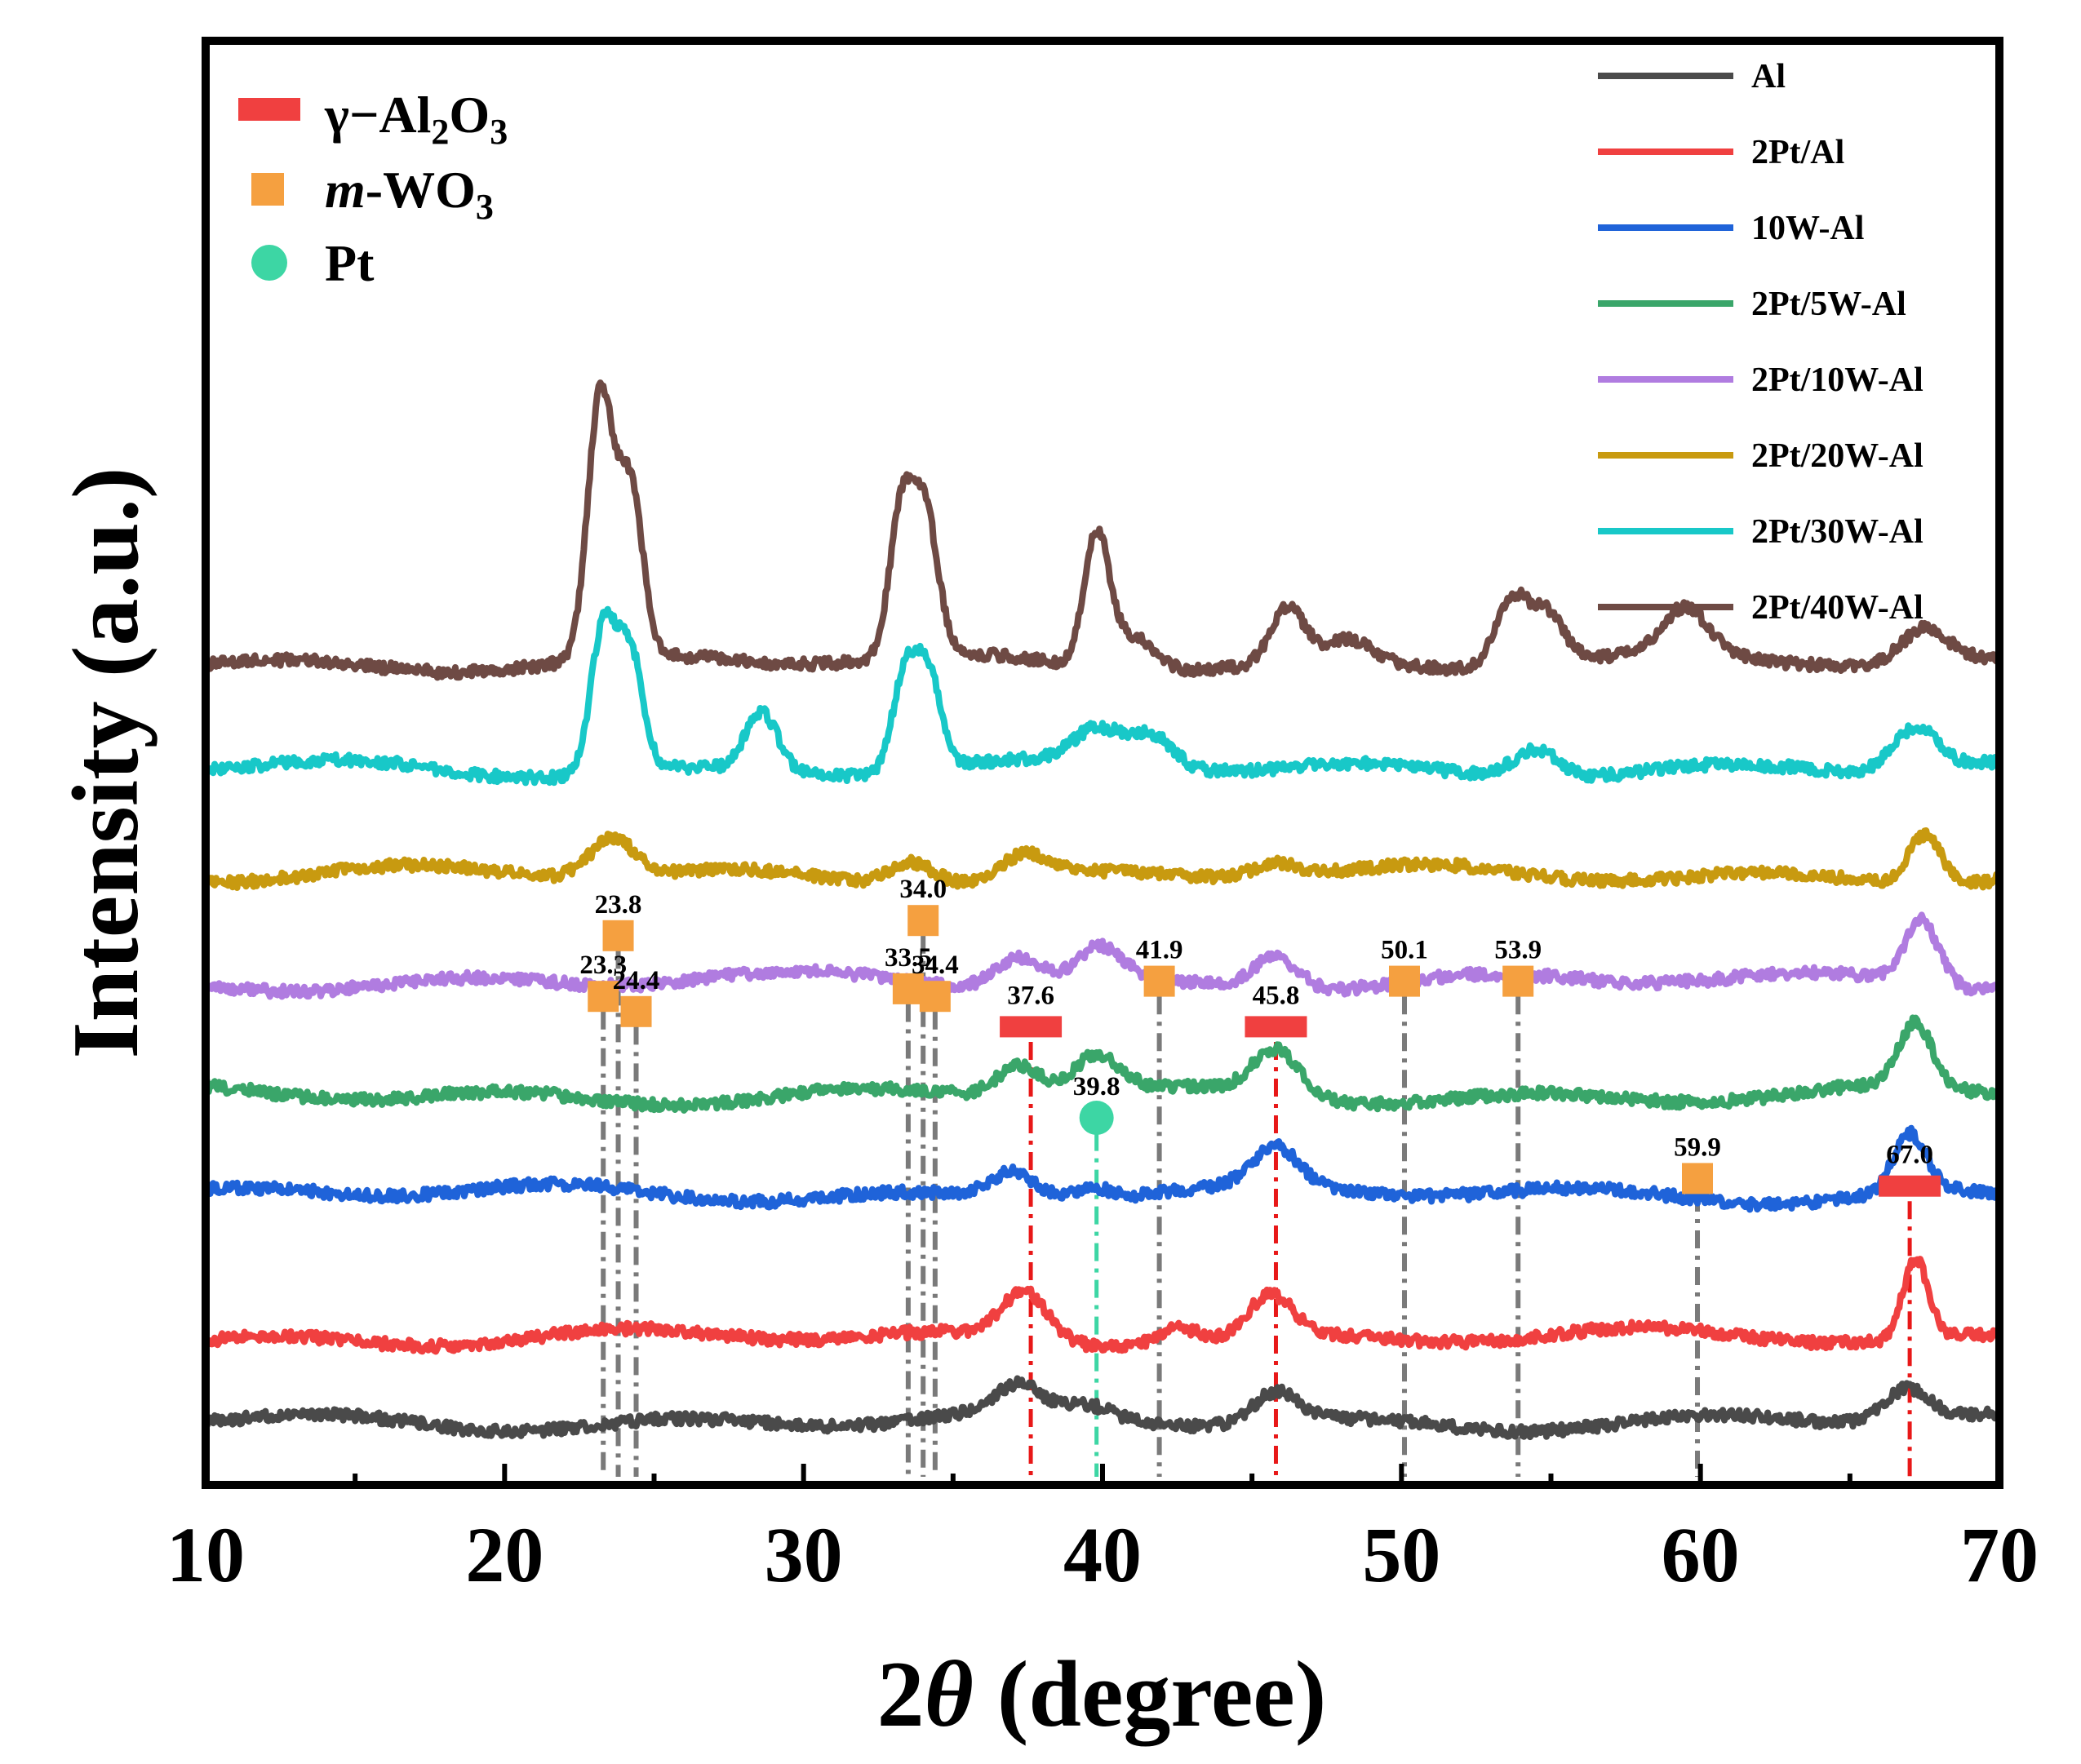 The width and height of the screenshot is (2081, 1764). What do you see at coordinates (1404, 981) in the screenshot?
I see `wo3-marker-50.1` at bounding box center [1404, 981].